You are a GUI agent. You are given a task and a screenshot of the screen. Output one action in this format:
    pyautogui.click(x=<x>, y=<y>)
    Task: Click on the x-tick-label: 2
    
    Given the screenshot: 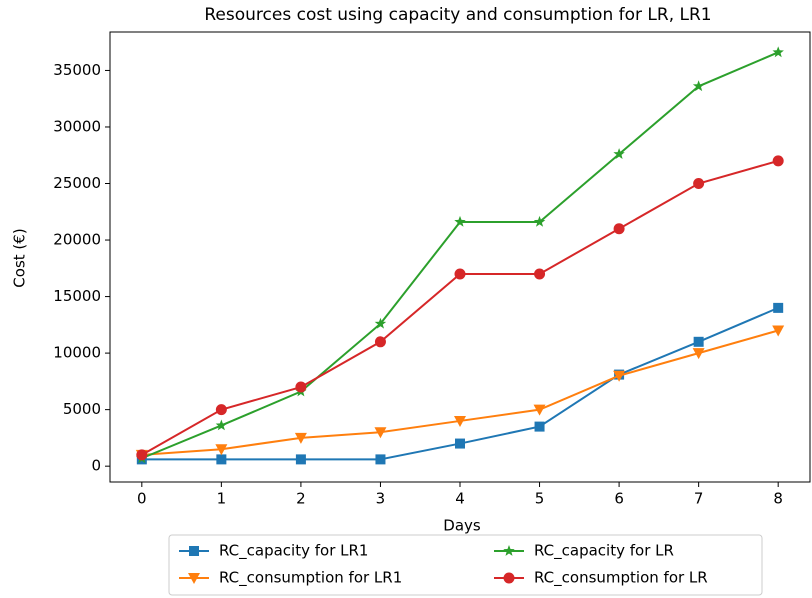 What is the action you would take?
    pyautogui.click(x=301, y=499)
    